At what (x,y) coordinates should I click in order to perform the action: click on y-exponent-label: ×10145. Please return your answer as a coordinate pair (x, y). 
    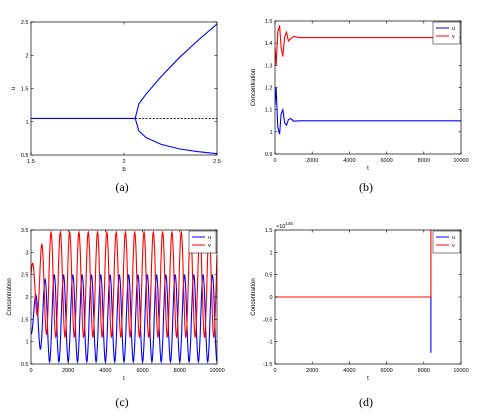
    Looking at the image, I should click on (284, 225).